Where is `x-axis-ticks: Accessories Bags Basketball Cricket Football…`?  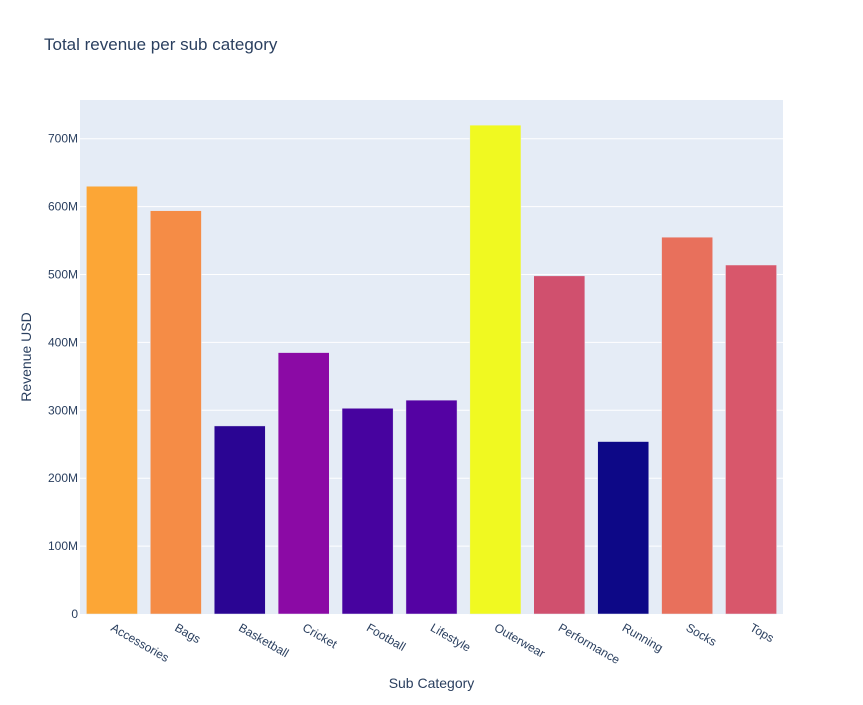
x-axis-ticks: Accessories Bags Basketball Cricket Football… is located at coordinates (442, 643).